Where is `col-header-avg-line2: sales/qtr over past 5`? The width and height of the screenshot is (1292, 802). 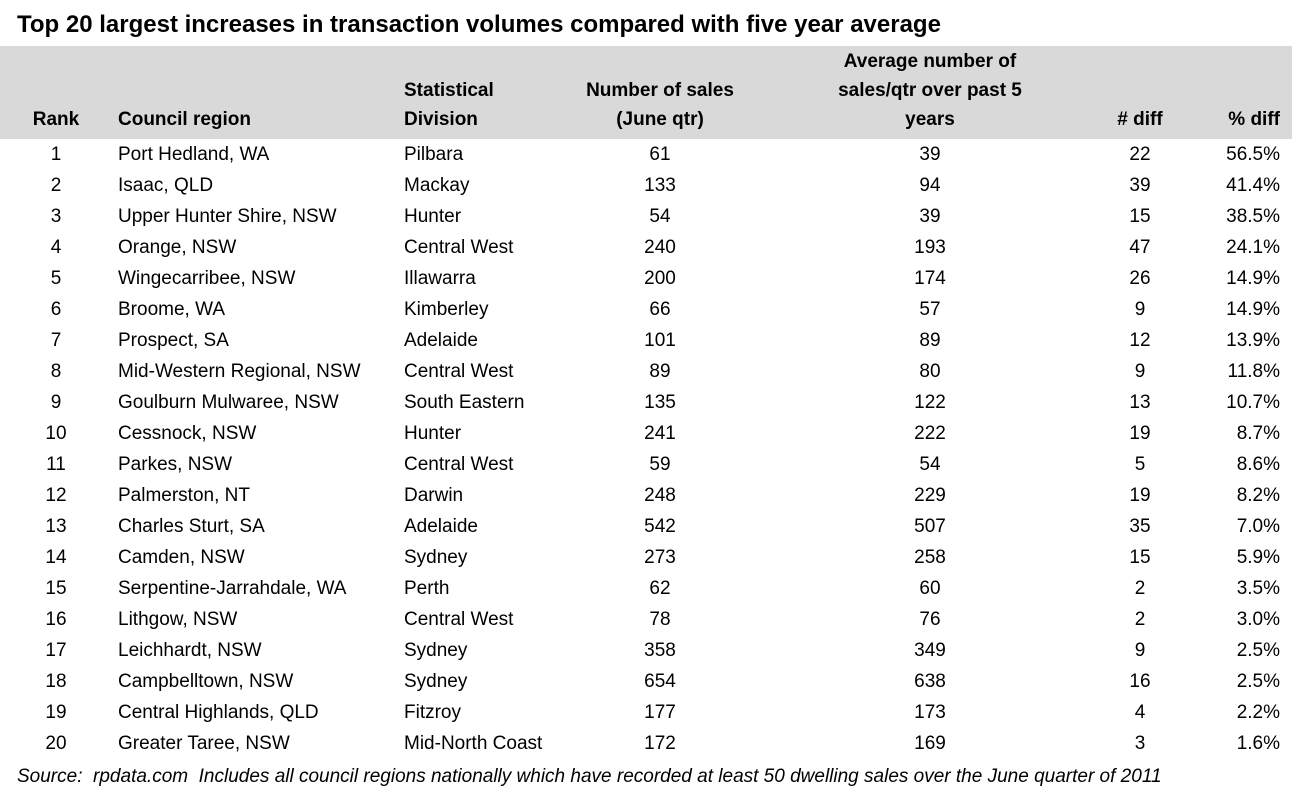
col-header-avg-line2: sales/qtr over past 5 is located at coordinates (930, 90).